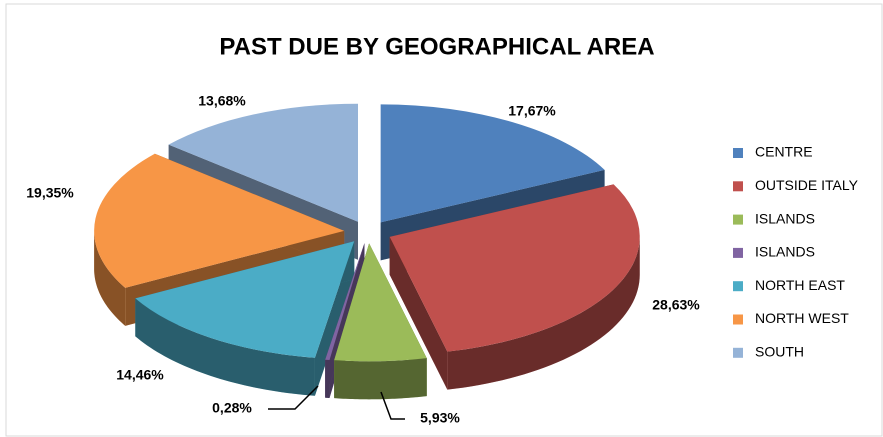  What do you see at coordinates (232, 408) in the screenshot?
I see `data-label: 0,28%` at bounding box center [232, 408].